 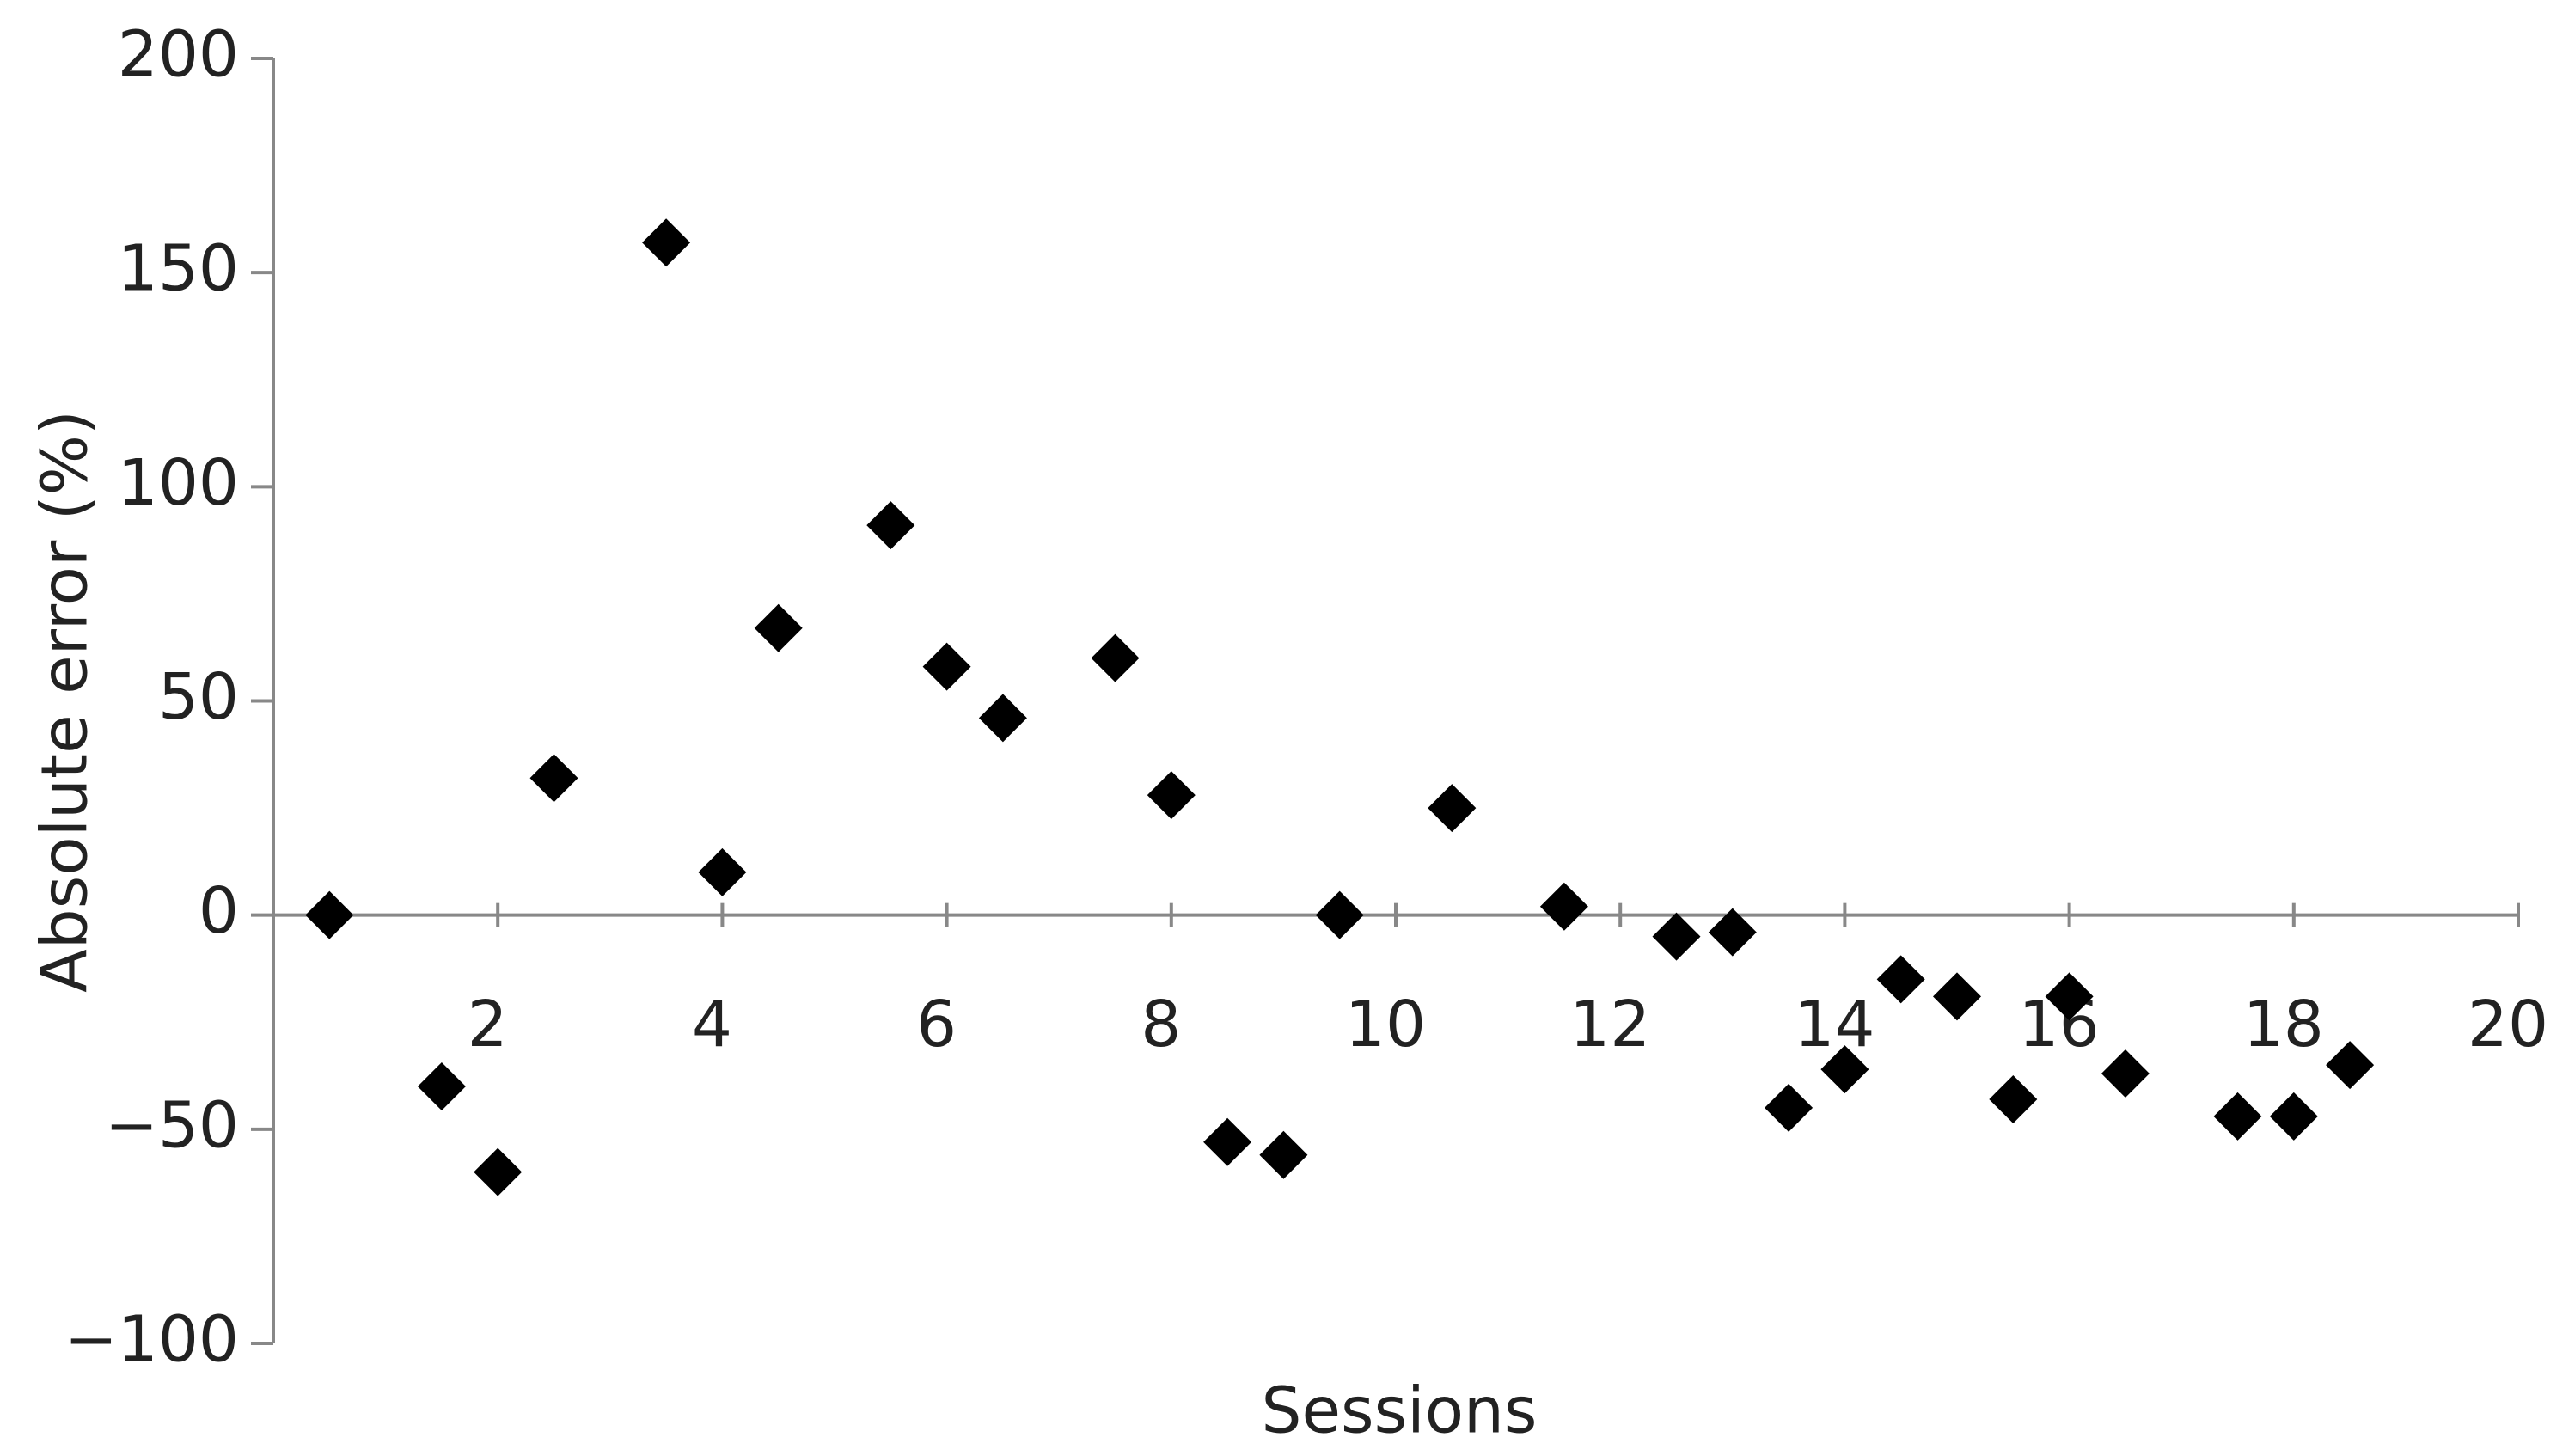 What do you see at coordinates (2508, 1024) in the screenshot?
I see `x-tick-label: 20` at bounding box center [2508, 1024].